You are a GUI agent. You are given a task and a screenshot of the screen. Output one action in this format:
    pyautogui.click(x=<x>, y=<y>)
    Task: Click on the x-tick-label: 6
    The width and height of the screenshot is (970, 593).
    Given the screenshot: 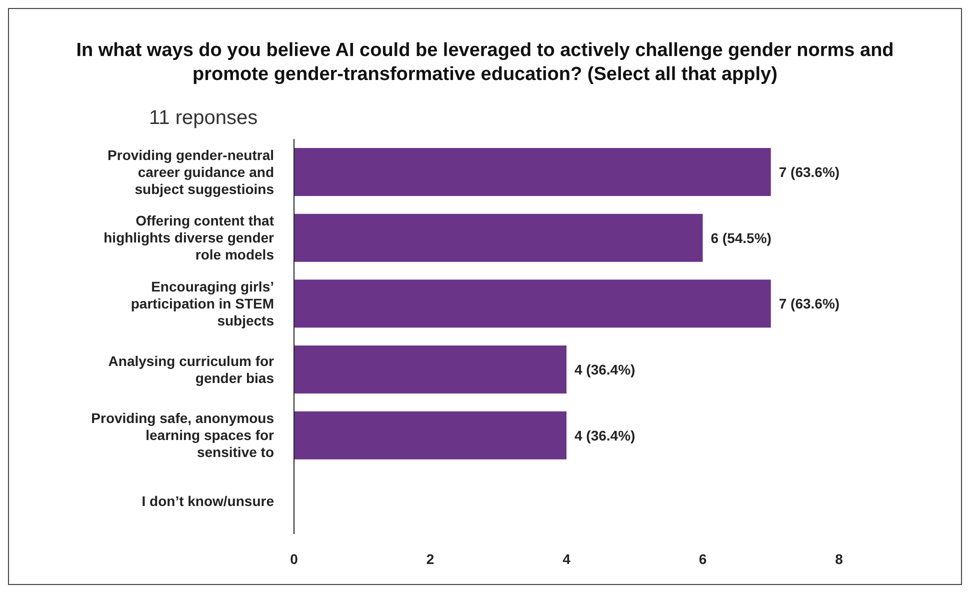 What is the action you would take?
    pyautogui.click(x=702, y=558)
    